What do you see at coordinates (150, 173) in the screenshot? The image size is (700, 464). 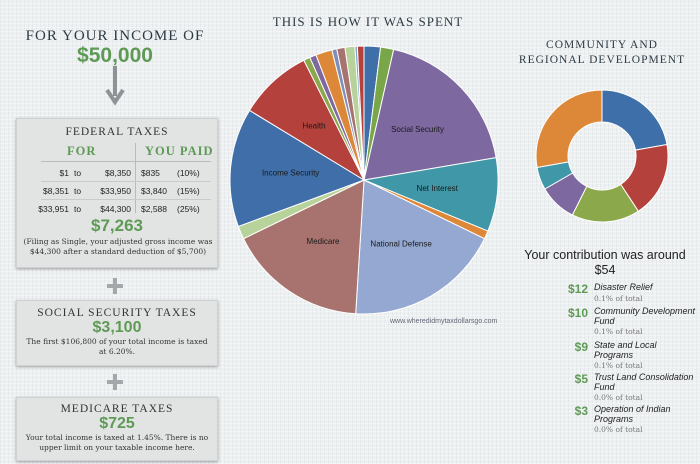 I see `bracket-paid: $835` at bounding box center [150, 173].